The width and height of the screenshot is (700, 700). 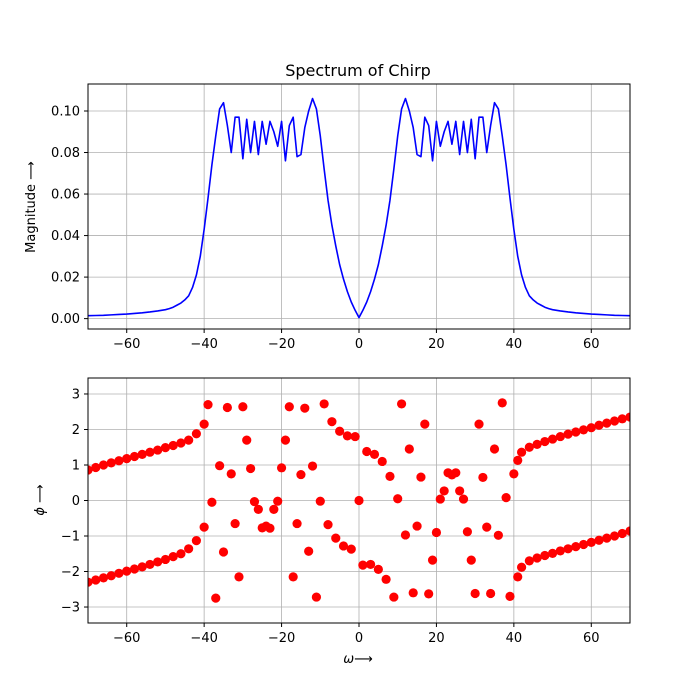 What do you see at coordinates (76, 501) in the screenshot?
I see `phase-ytick-label: 0` at bounding box center [76, 501].